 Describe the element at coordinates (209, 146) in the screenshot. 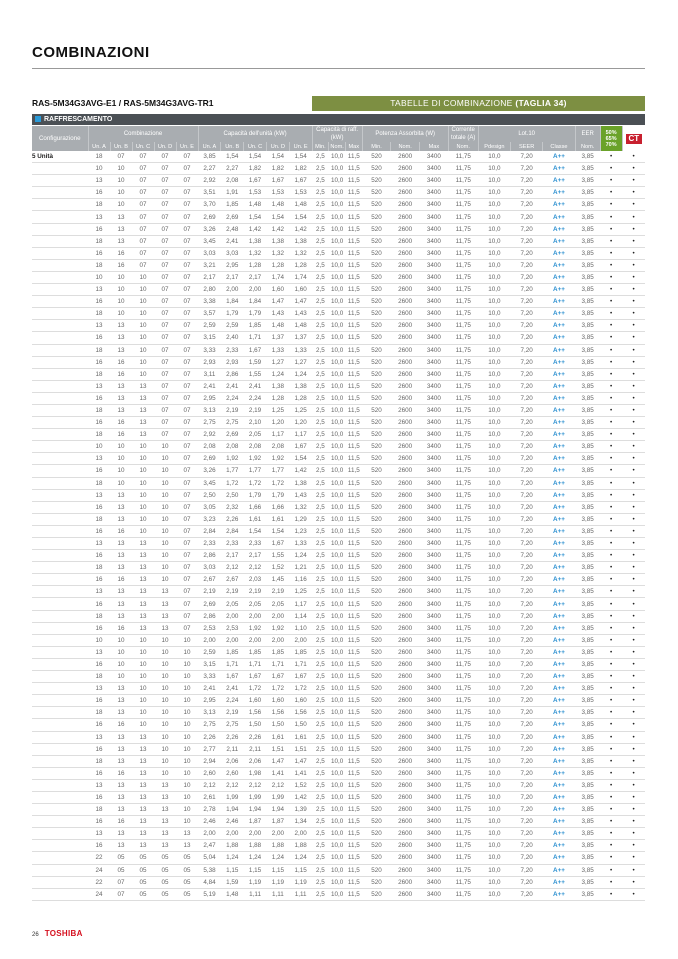

I see `subheader-cell: Un. A` at that location.